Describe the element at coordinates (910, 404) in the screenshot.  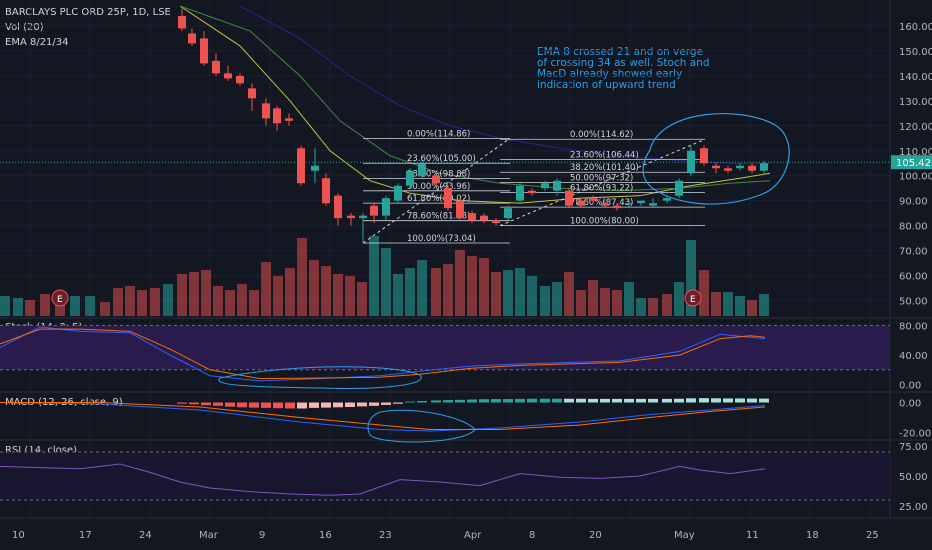
I see `macd-tick-label: 0.00` at that location.